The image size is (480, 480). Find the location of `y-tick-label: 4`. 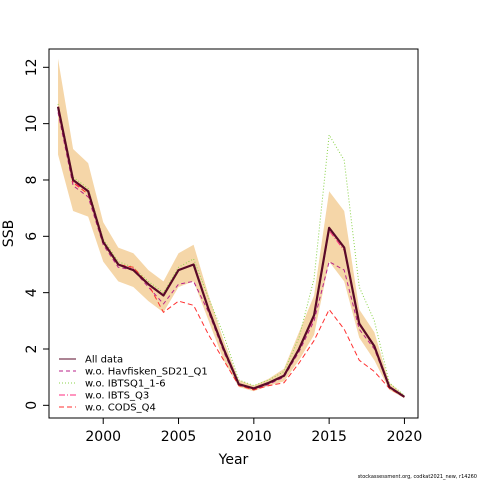

y-tick-label: 4 is located at coordinates (32, 292).